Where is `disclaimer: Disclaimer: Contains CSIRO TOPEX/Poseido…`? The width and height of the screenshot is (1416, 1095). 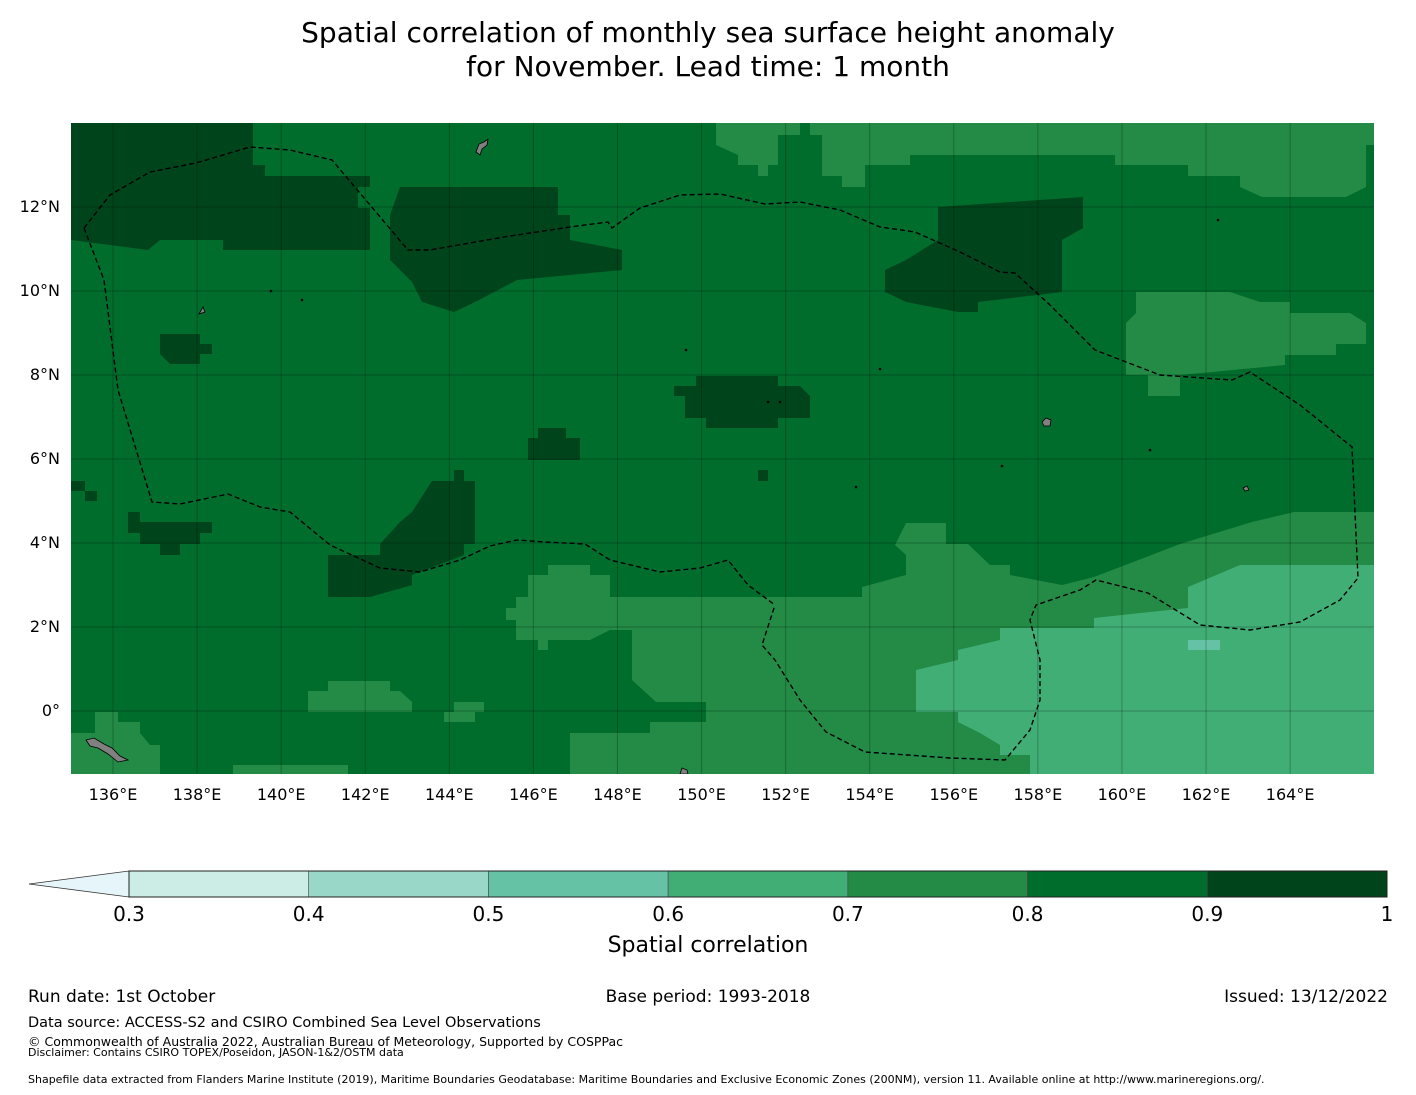
disclaimer: Disclaimer: Contains CSIRO TOPEX/Poseido… is located at coordinates (216, 1052).